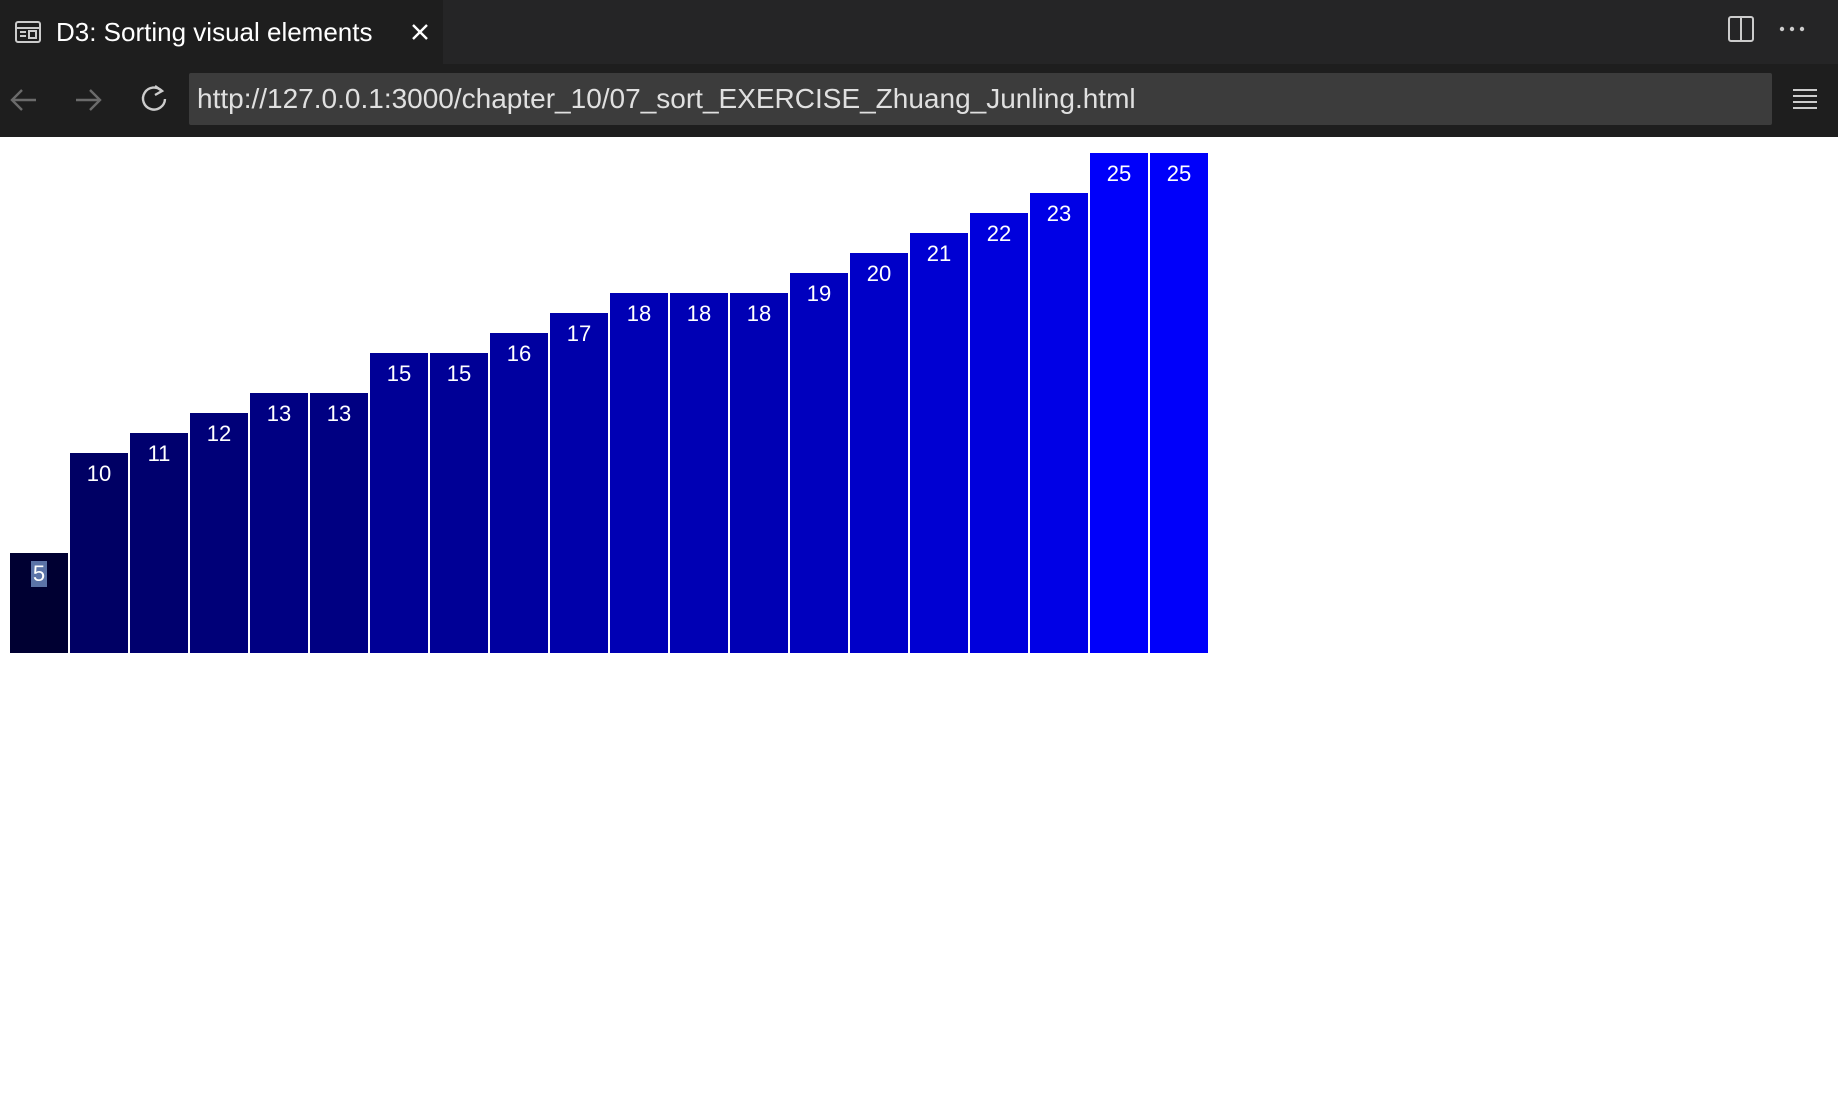  Describe the element at coordinates (28, 32) in the screenshot. I see `preview-icon` at that location.